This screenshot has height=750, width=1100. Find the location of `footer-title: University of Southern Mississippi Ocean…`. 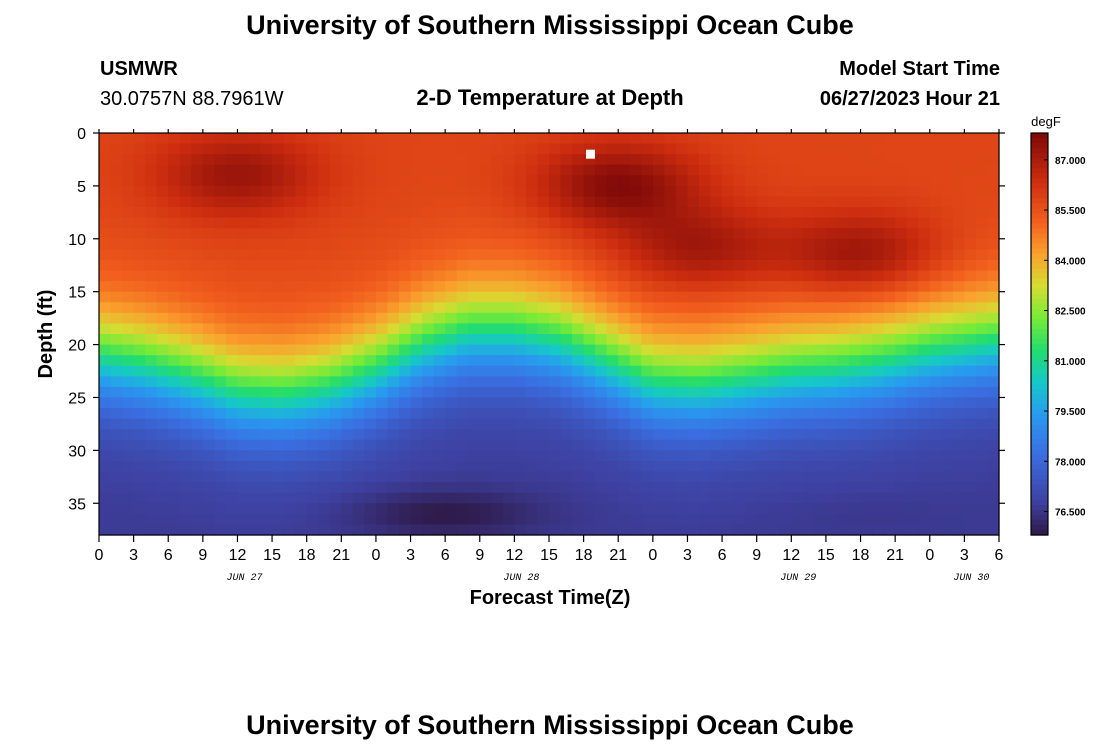

footer-title: University of Southern Mississippi Ocean… is located at coordinates (550, 725).